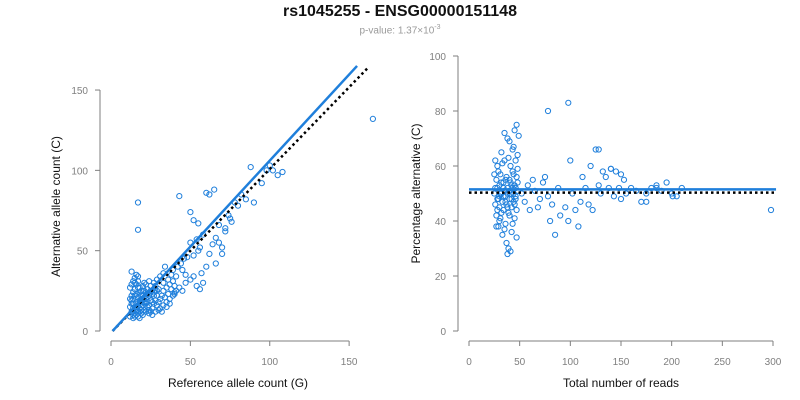 The width and height of the screenshot is (800, 400). Describe the element at coordinates (722, 362) in the screenshot. I see `x-tick-label: 250` at that location.